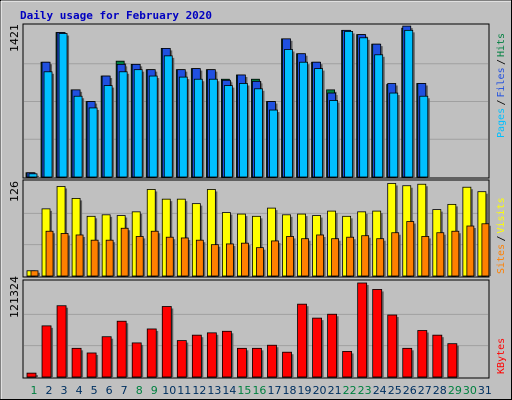  What do you see at coordinates (485, 390) in the screenshot?
I see `x-tick-label-31: 31` at bounding box center [485, 390].